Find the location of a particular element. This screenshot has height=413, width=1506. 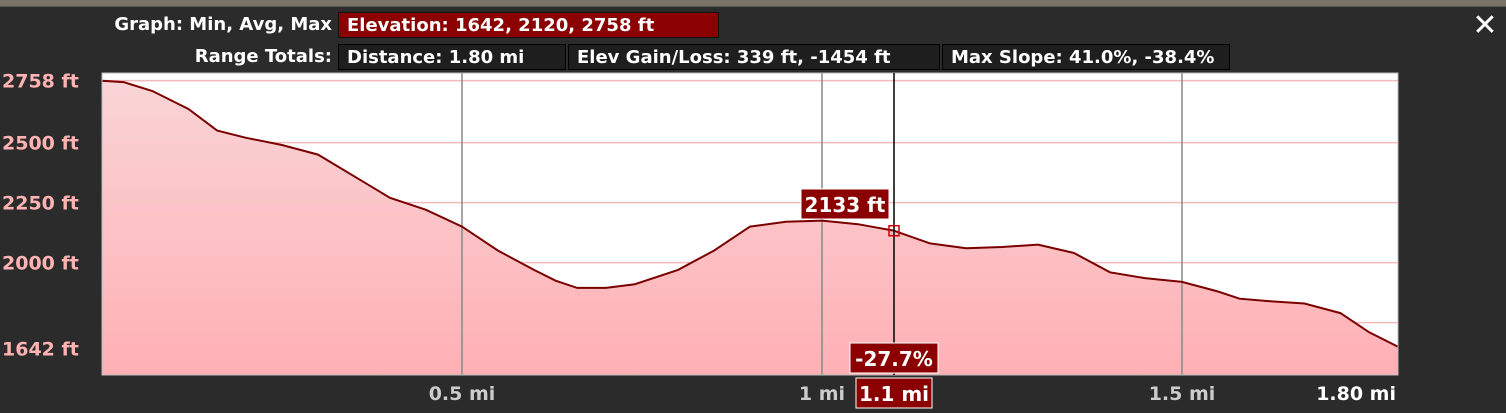

y-tick-label: 2250 ft is located at coordinates (40, 204).